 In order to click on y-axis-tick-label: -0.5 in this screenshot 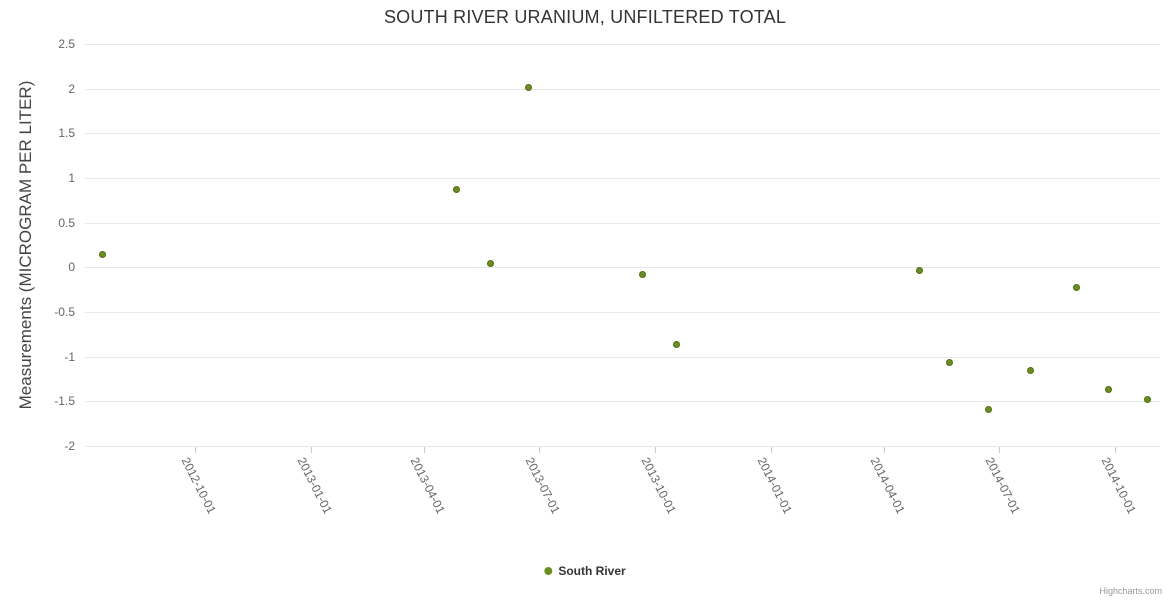, I will do `click(64, 312)`.